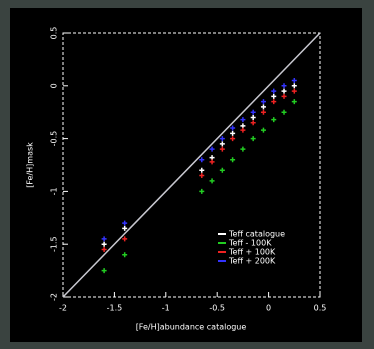 Image resolution: width=374 pixels, height=349 pixels. I want to click on y-tick-label: -1.5, so click(54, 244).